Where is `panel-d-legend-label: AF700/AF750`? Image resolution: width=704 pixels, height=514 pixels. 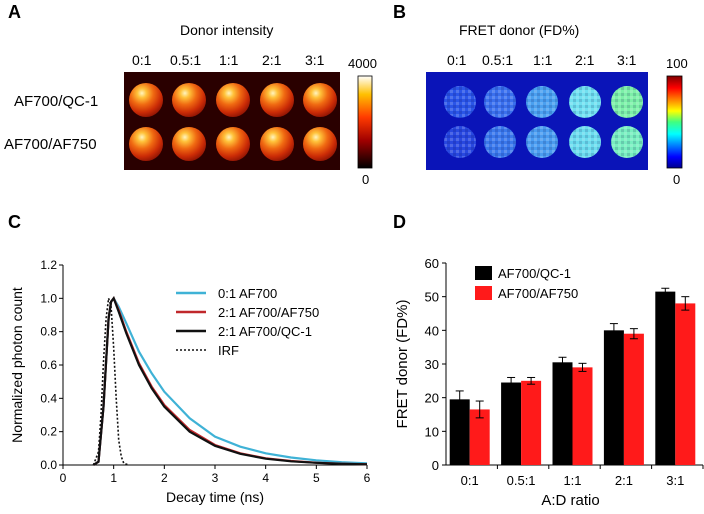
panel-d-legend-label: AF700/AF750 is located at coordinates (538, 293).